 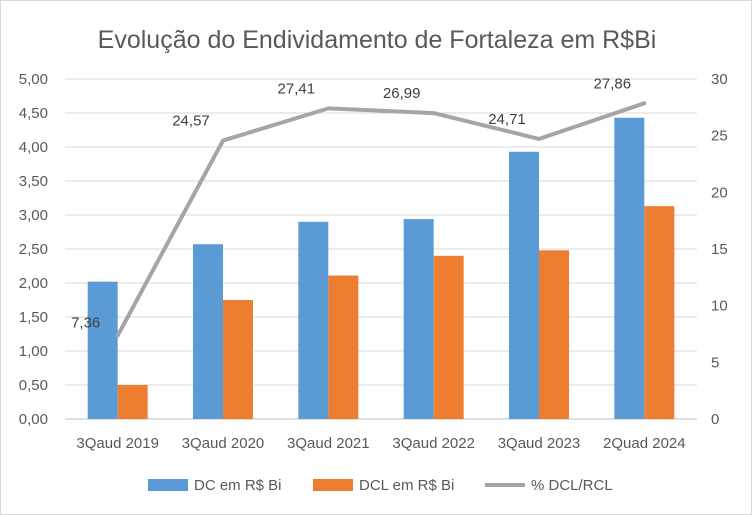 I want to click on left-tick-label: 2,50, so click(x=33, y=249).